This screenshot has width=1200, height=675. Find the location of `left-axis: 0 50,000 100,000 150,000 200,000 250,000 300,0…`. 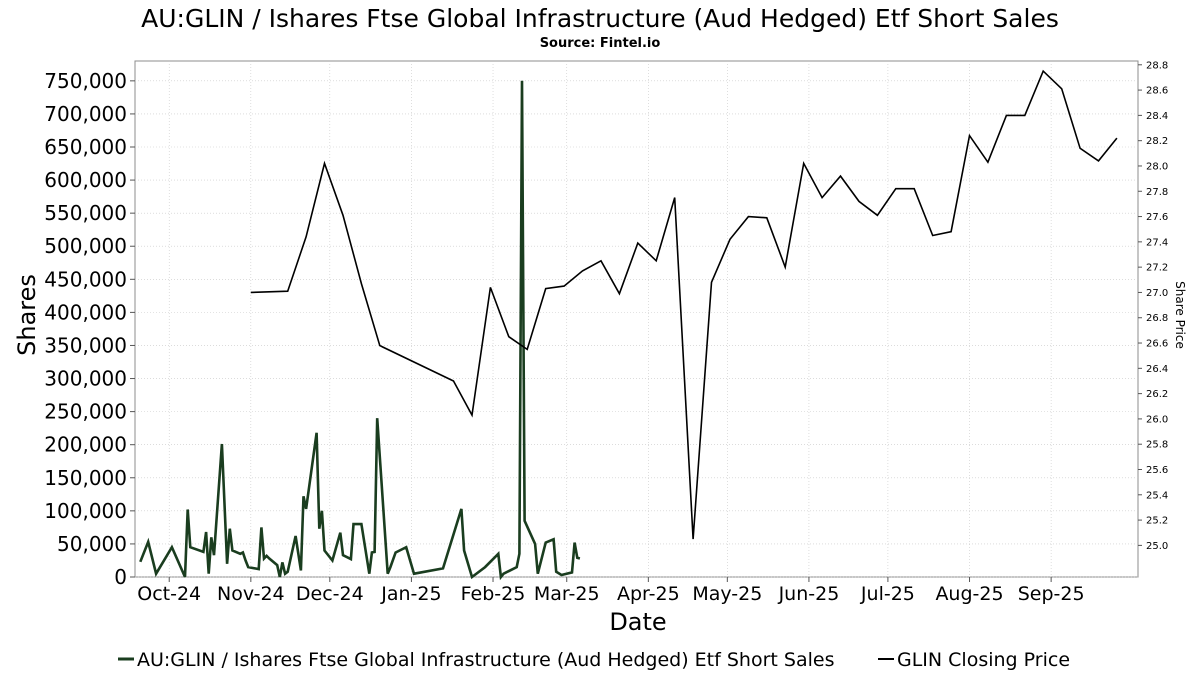

left-axis: 0 50,000 100,000 150,000 200,000 250,000 300,0… is located at coordinates (89, 329).